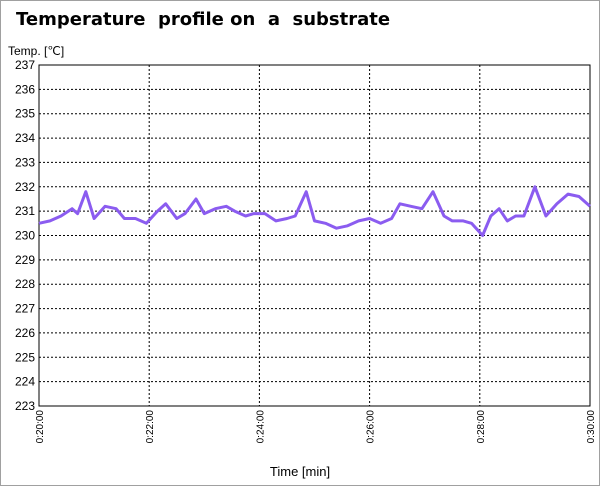  What do you see at coordinates (25, 236) in the screenshot?
I see `y-tick-label: 230` at bounding box center [25, 236].